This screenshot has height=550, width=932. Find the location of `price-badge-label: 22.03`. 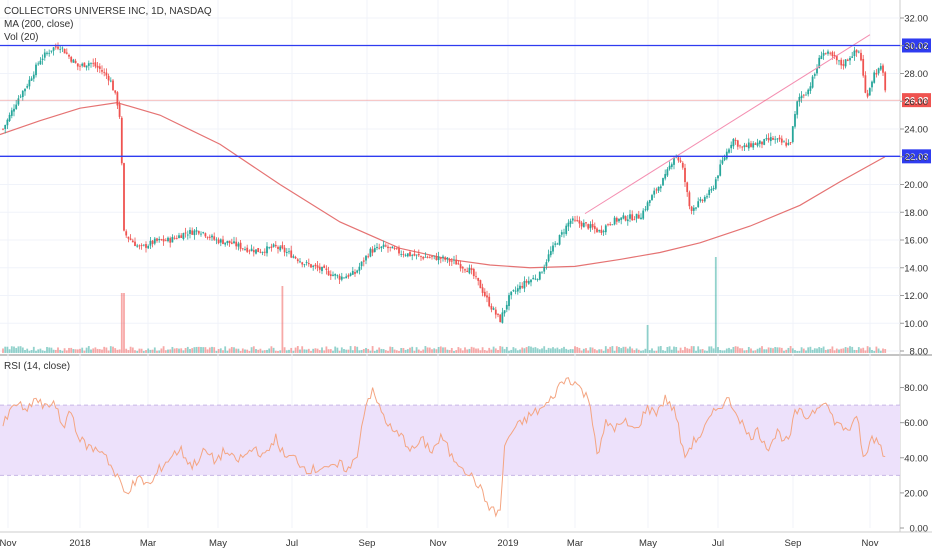

price-badge-label: 22.03 is located at coordinates (917, 157).